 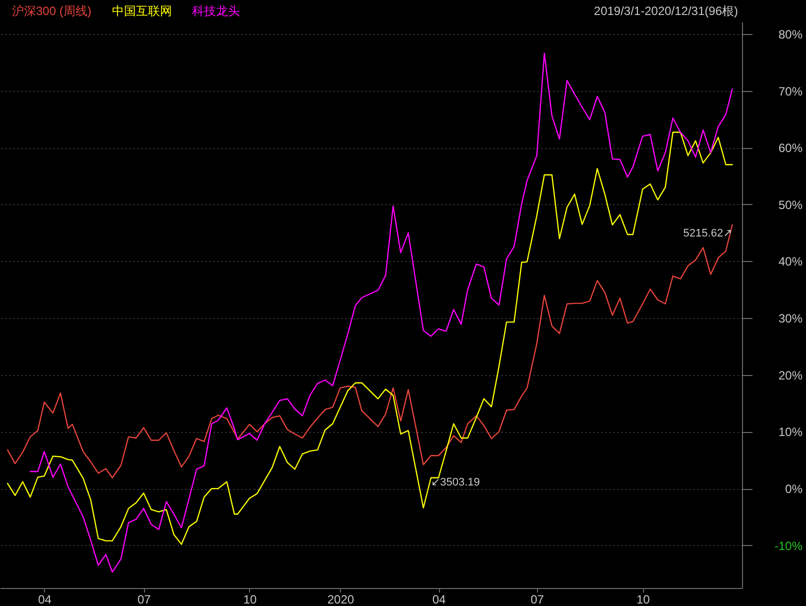 I want to click on annotation: ↙3503.19, so click(x=455, y=482).